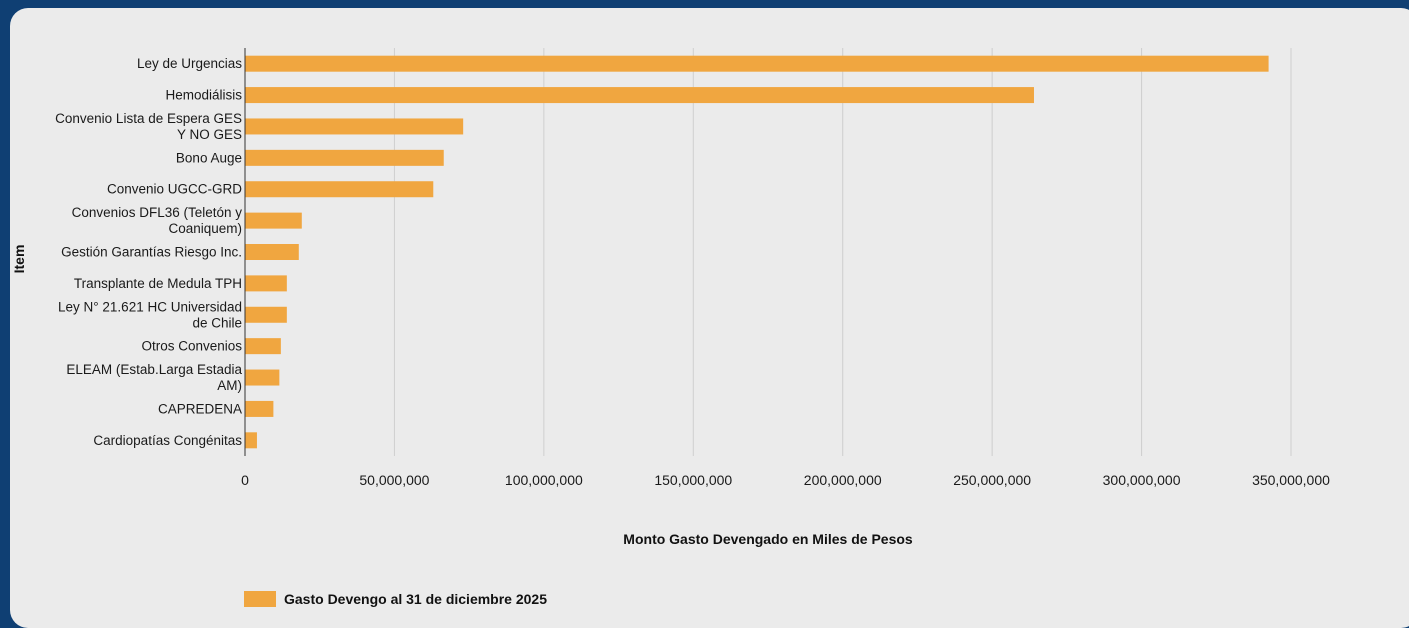  What do you see at coordinates (768, 539) in the screenshot?
I see `x-axis-title: Monto Gasto Devengado en Miles de Pesos` at bounding box center [768, 539].